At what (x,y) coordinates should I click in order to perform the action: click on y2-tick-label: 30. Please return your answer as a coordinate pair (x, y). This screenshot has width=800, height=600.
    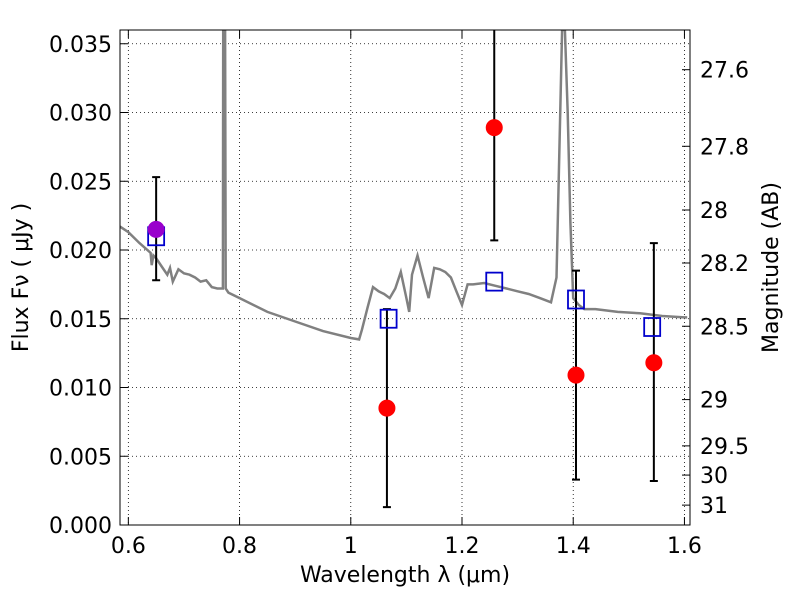
    Looking at the image, I should click on (714, 476).